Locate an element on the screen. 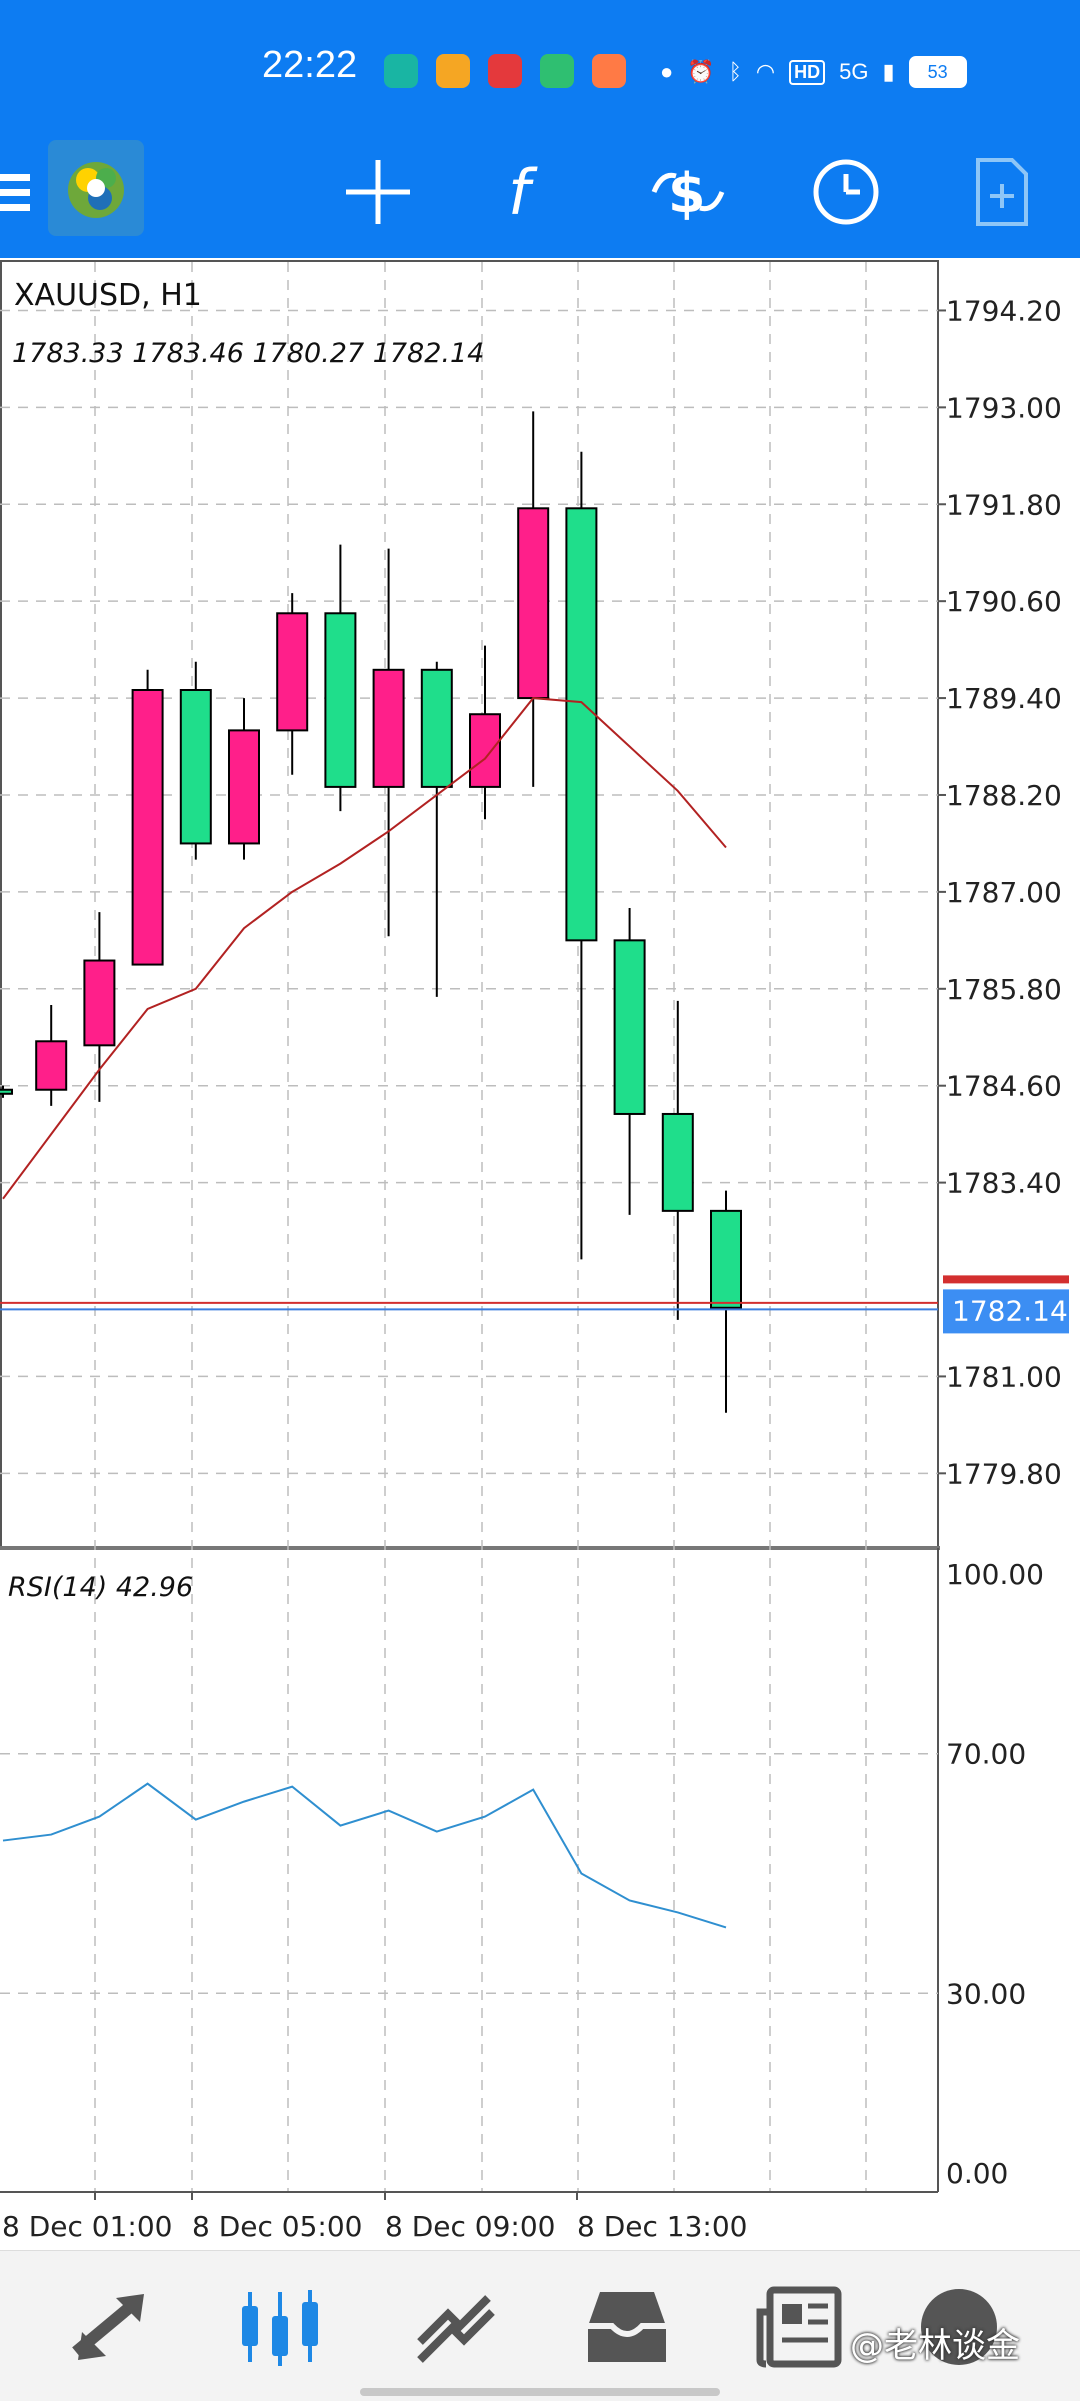  price-tick-label: 1790.60 is located at coordinates (1004, 601).